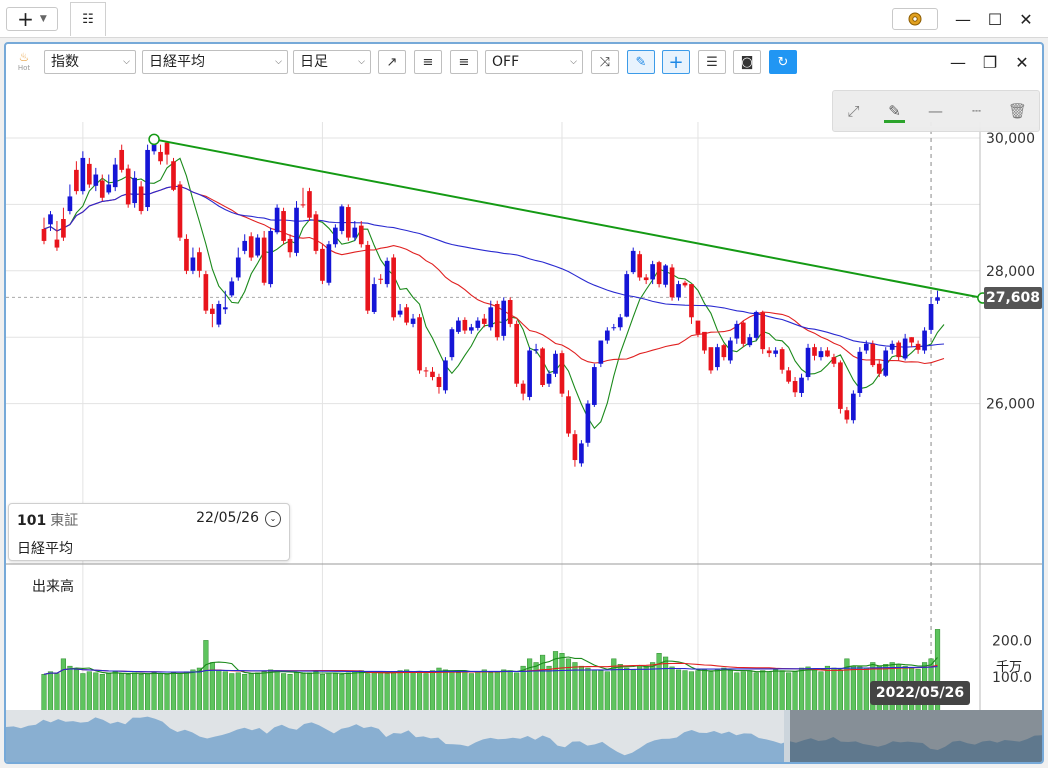  I want to click on chart-restore-button: ❐, so click(990, 62).